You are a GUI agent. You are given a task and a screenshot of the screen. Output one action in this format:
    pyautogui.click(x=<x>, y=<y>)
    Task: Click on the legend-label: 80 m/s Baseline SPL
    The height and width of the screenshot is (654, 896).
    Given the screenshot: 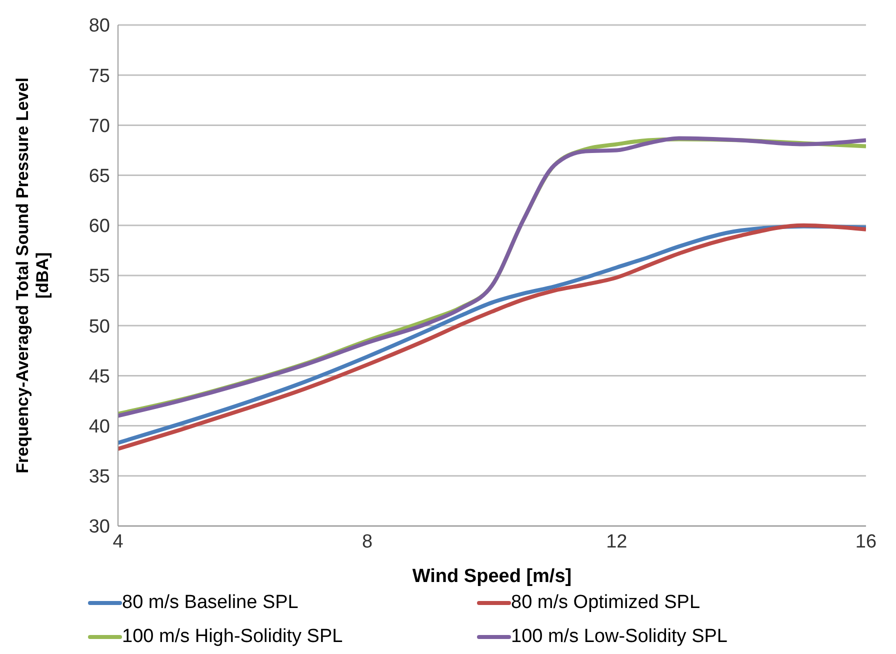 What is the action you would take?
    pyautogui.click(x=210, y=603)
    